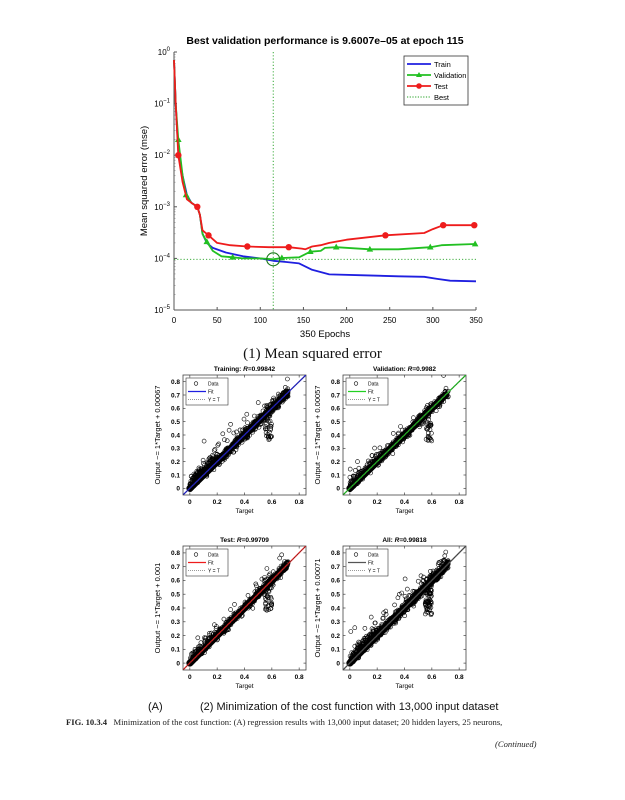 Image resolution: width=625 pixels, height=800 pixels. I want to click on continued-note: (Continued), so click(516, 744).